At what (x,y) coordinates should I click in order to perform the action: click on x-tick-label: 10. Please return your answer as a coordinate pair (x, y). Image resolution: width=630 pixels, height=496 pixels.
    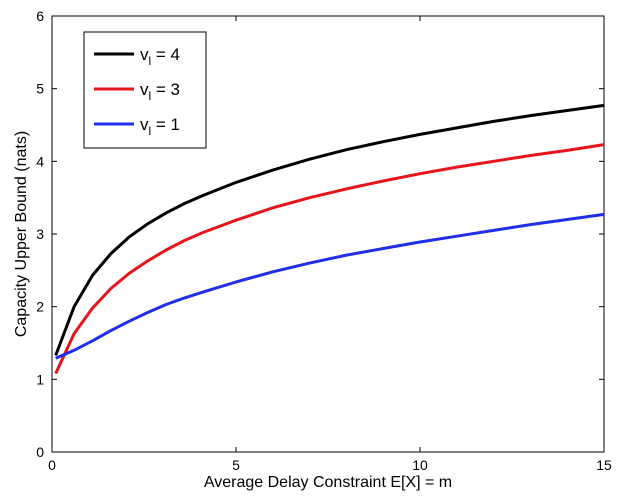
    Looking at the image, I should click on (420, 465).